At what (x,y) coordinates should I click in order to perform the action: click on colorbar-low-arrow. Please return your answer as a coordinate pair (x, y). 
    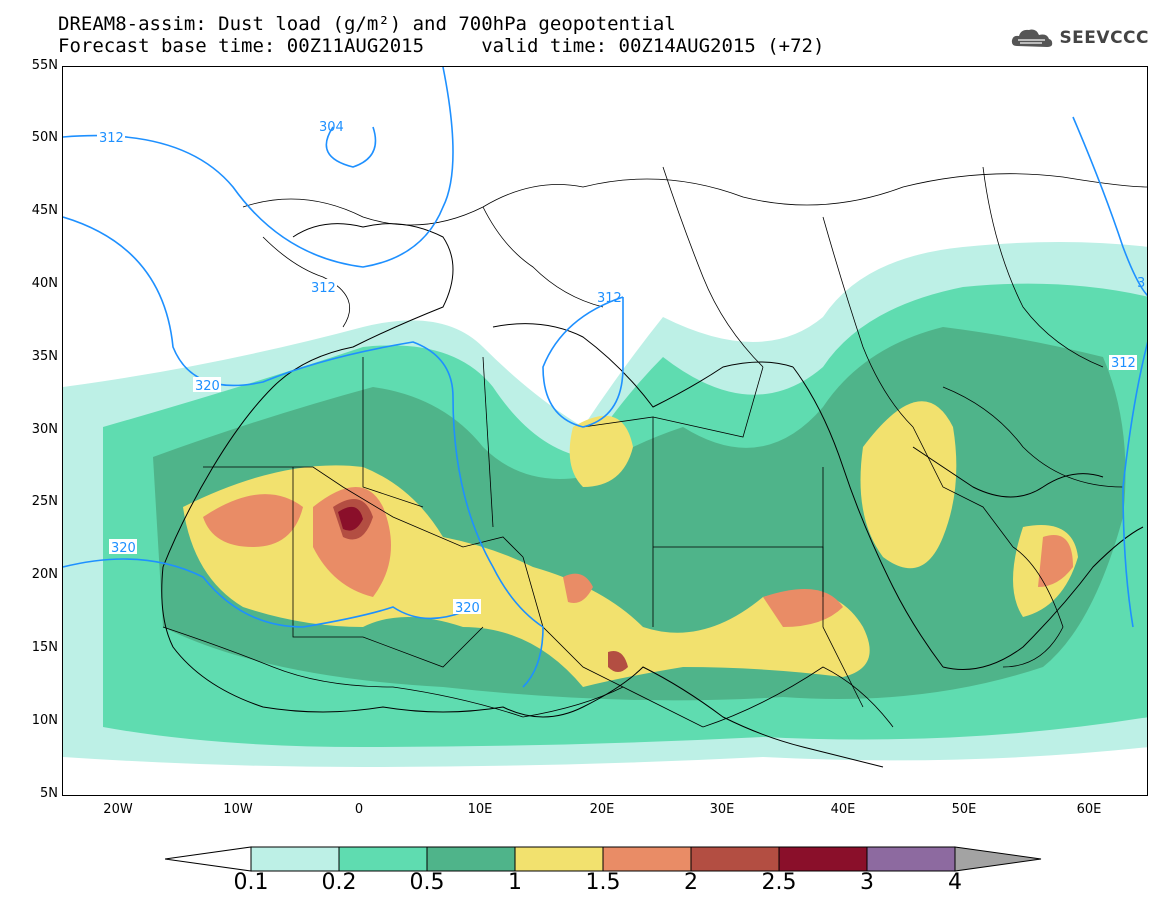
    Looking at the image, I should click on (208, 859).